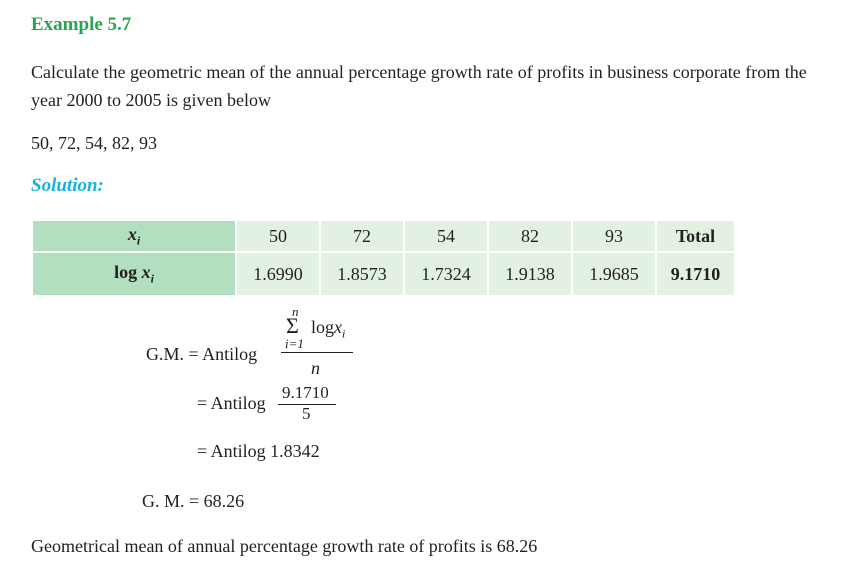 The image size is (866, 564). Describe the element at coordinates (128, 271) in the screenshot. I see `log-text: log` at that location.